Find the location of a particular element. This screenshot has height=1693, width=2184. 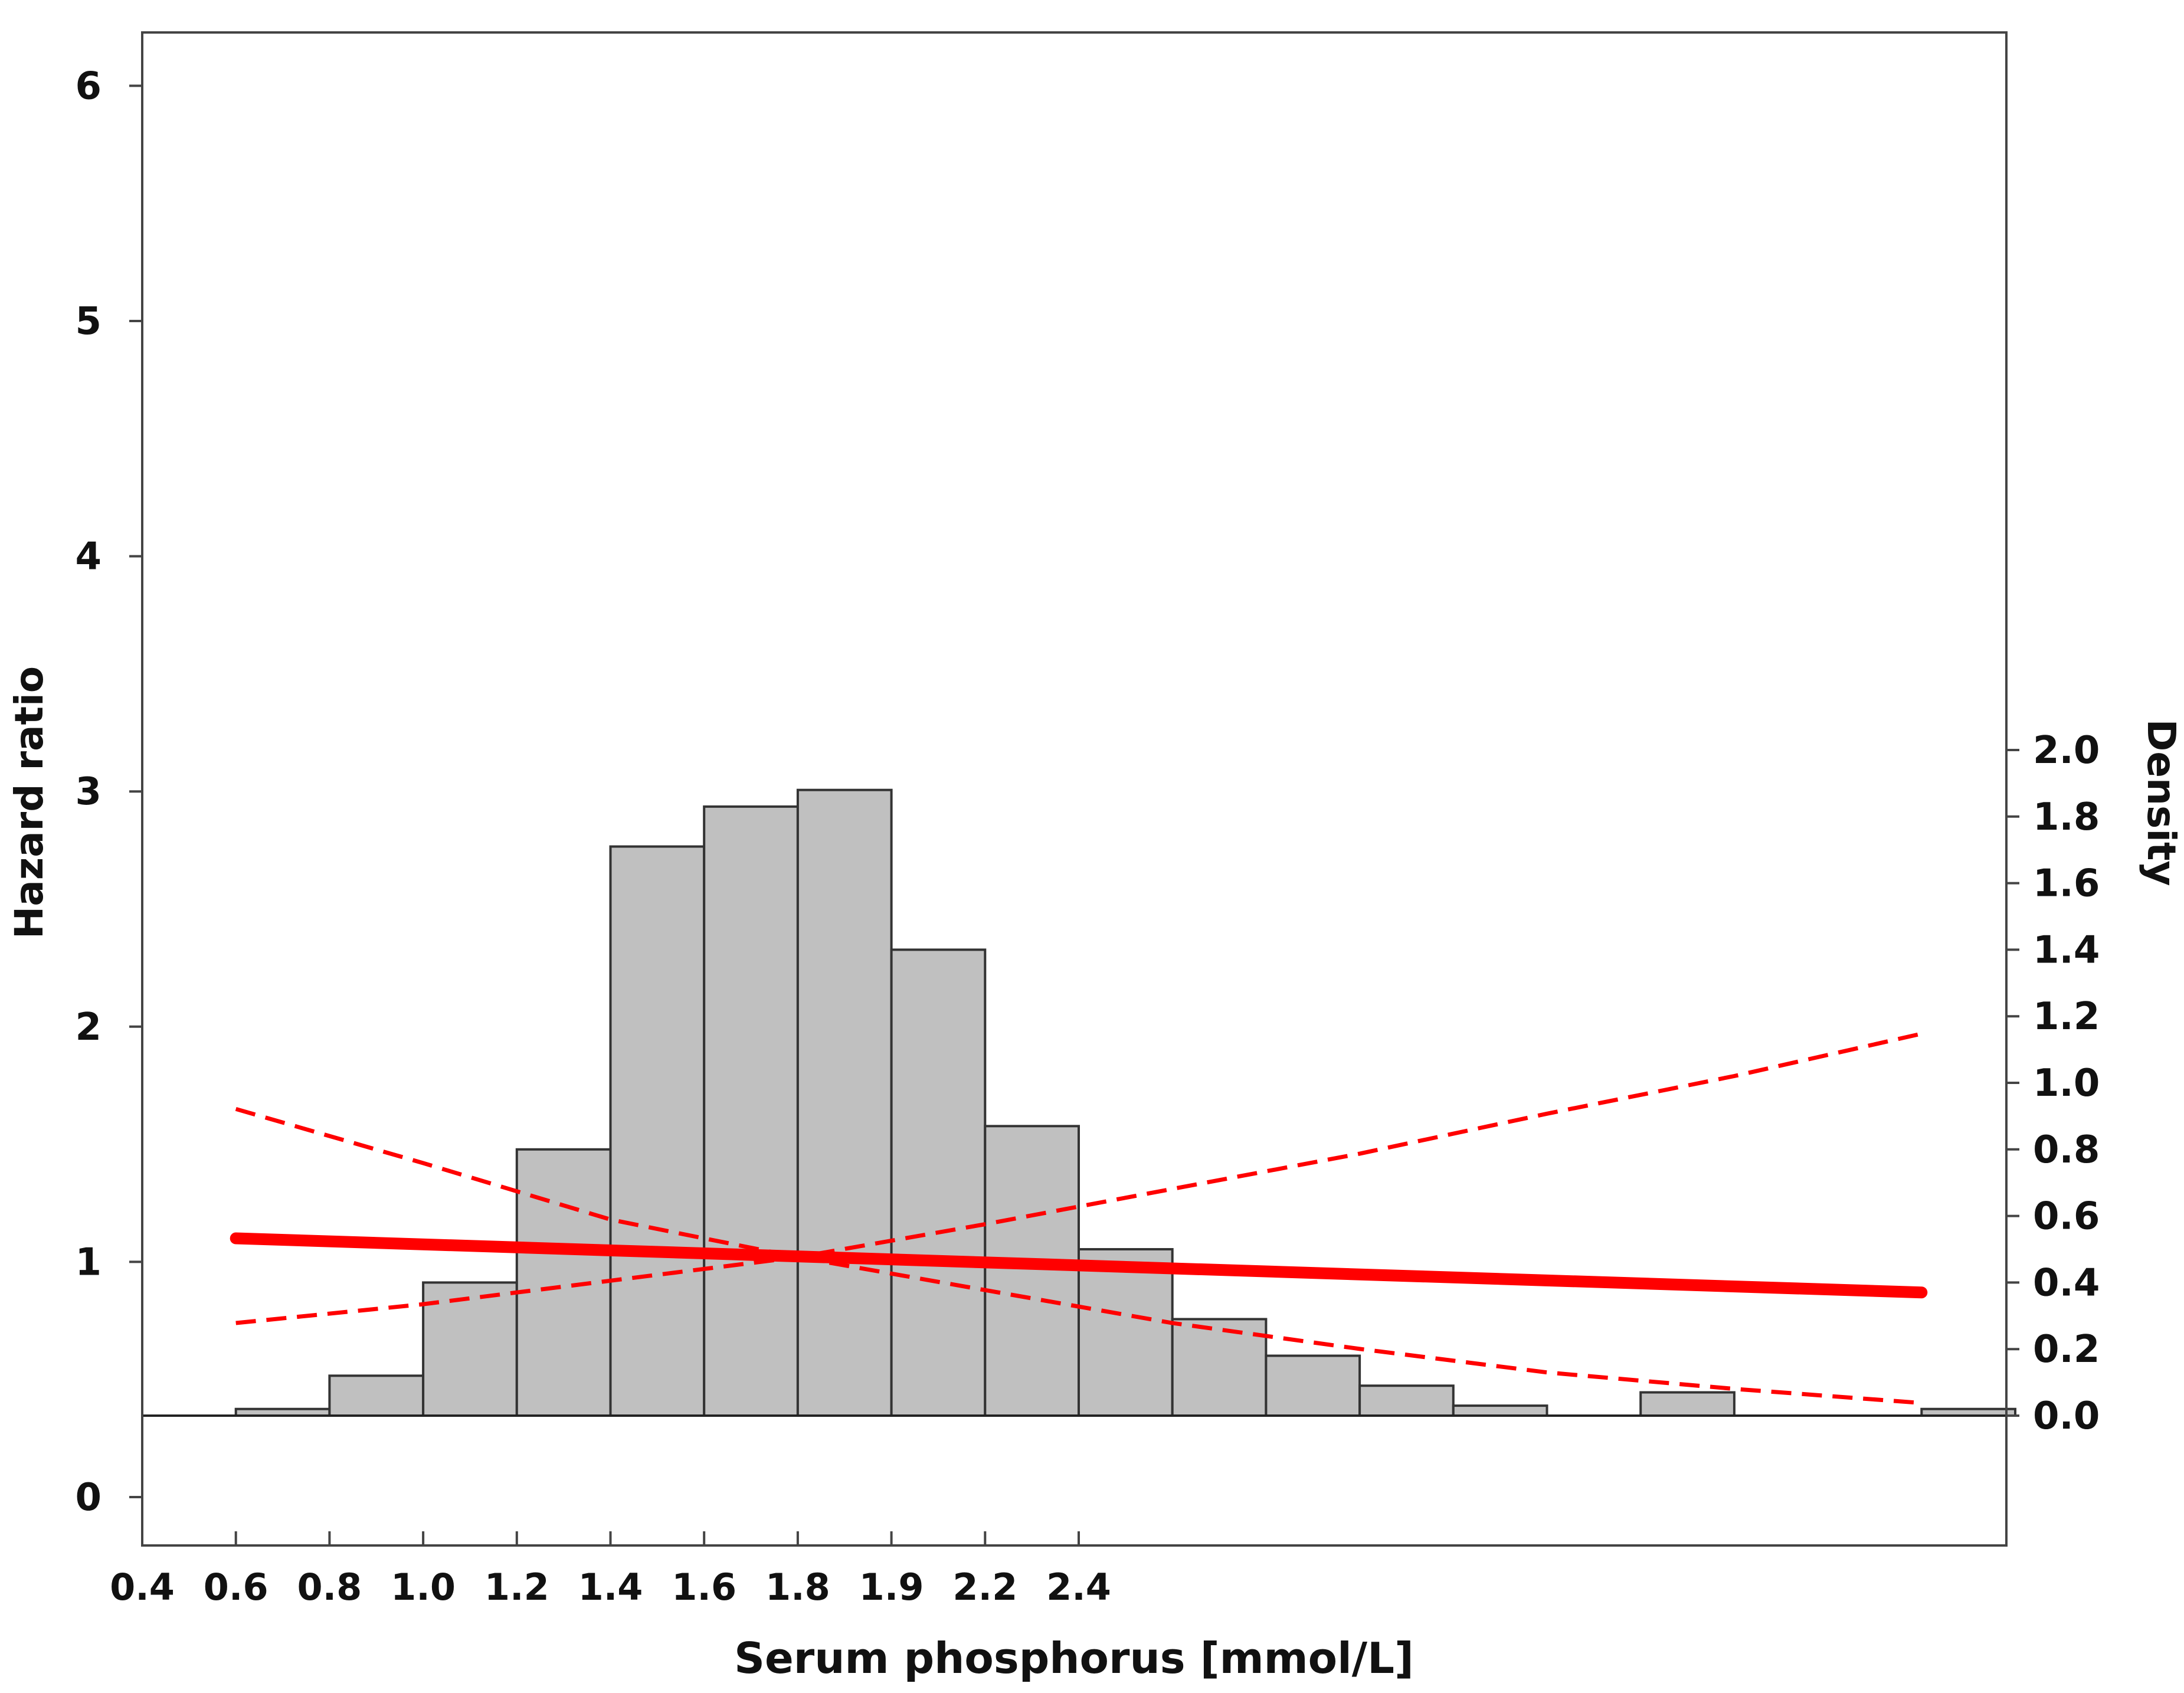

left-tick-label: 1 is located at coordinates (88, 1262).